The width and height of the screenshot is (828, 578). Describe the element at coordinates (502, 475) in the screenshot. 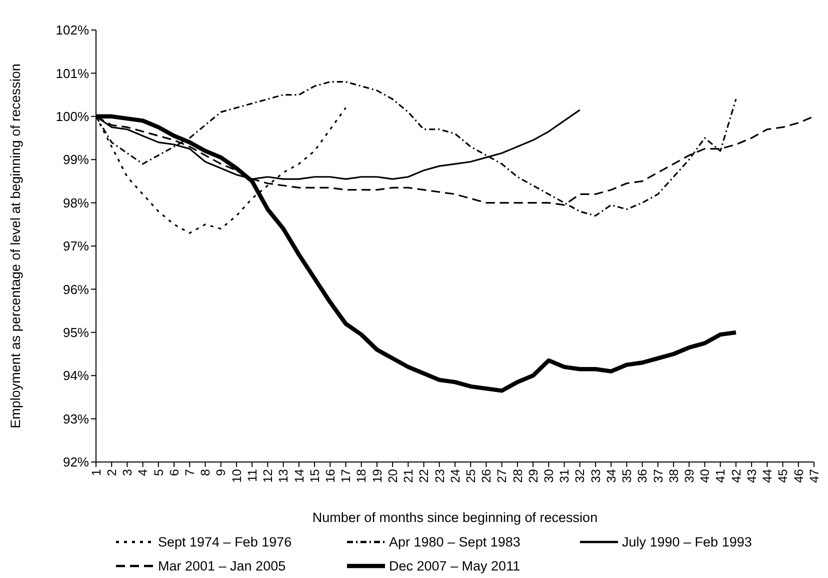

I see `x-tick-label: 27` at that location.